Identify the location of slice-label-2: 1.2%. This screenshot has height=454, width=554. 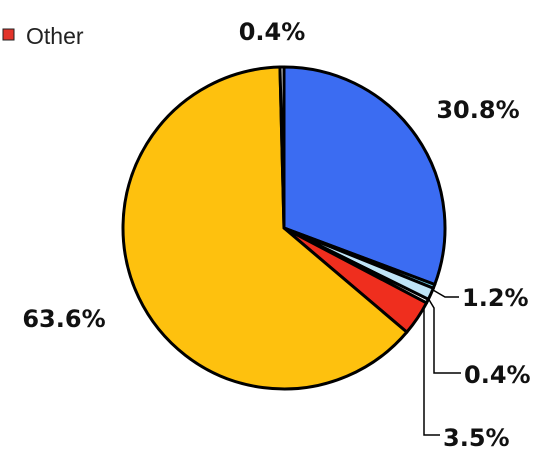
(495, 298).